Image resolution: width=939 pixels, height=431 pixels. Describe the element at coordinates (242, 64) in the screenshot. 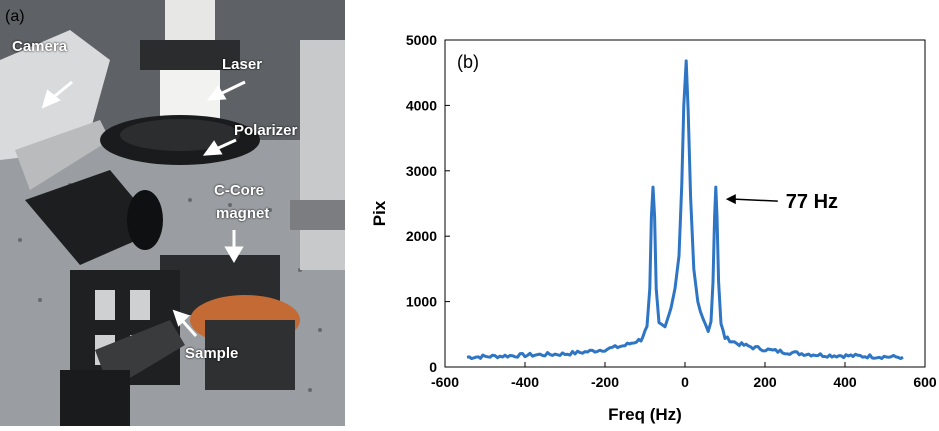

I see `laser-label: Laser` at that location.